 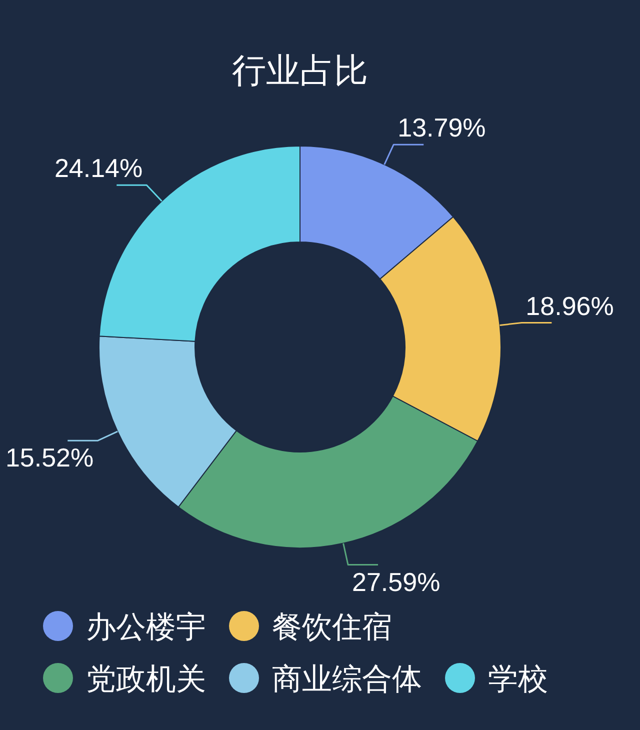 What do you see at coordinates (332, 627) in the screenshot?
I see `legend-label: 餐饮住宿` at bounding box center [332, 627].